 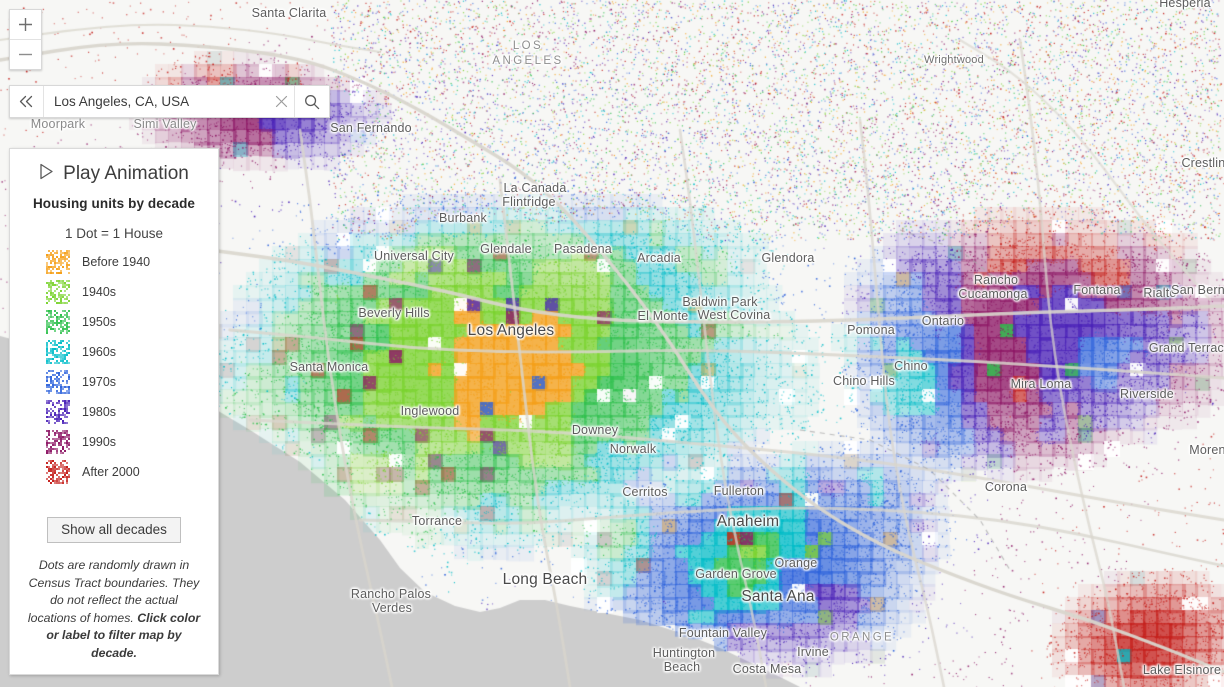 I want to click on legend-swatch-1940s, so click(x=58, y=292).